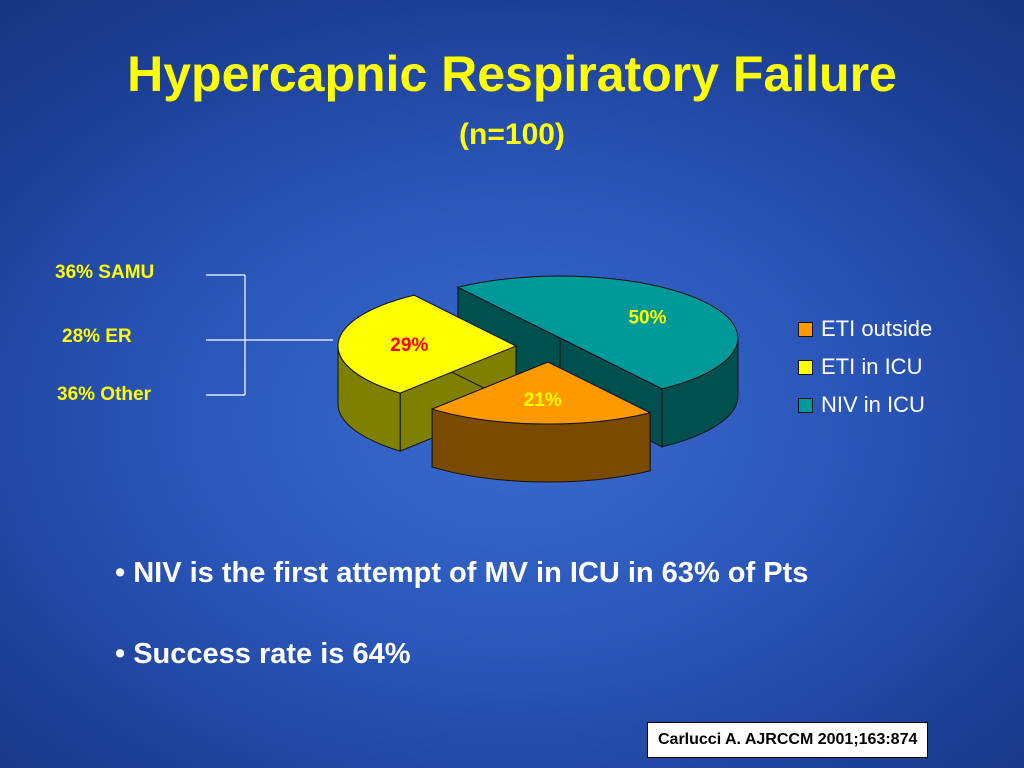  Describe the element at coordinates (543, 400) in the screenshot. I see `data-label-eti-outside: 21%` at that location.